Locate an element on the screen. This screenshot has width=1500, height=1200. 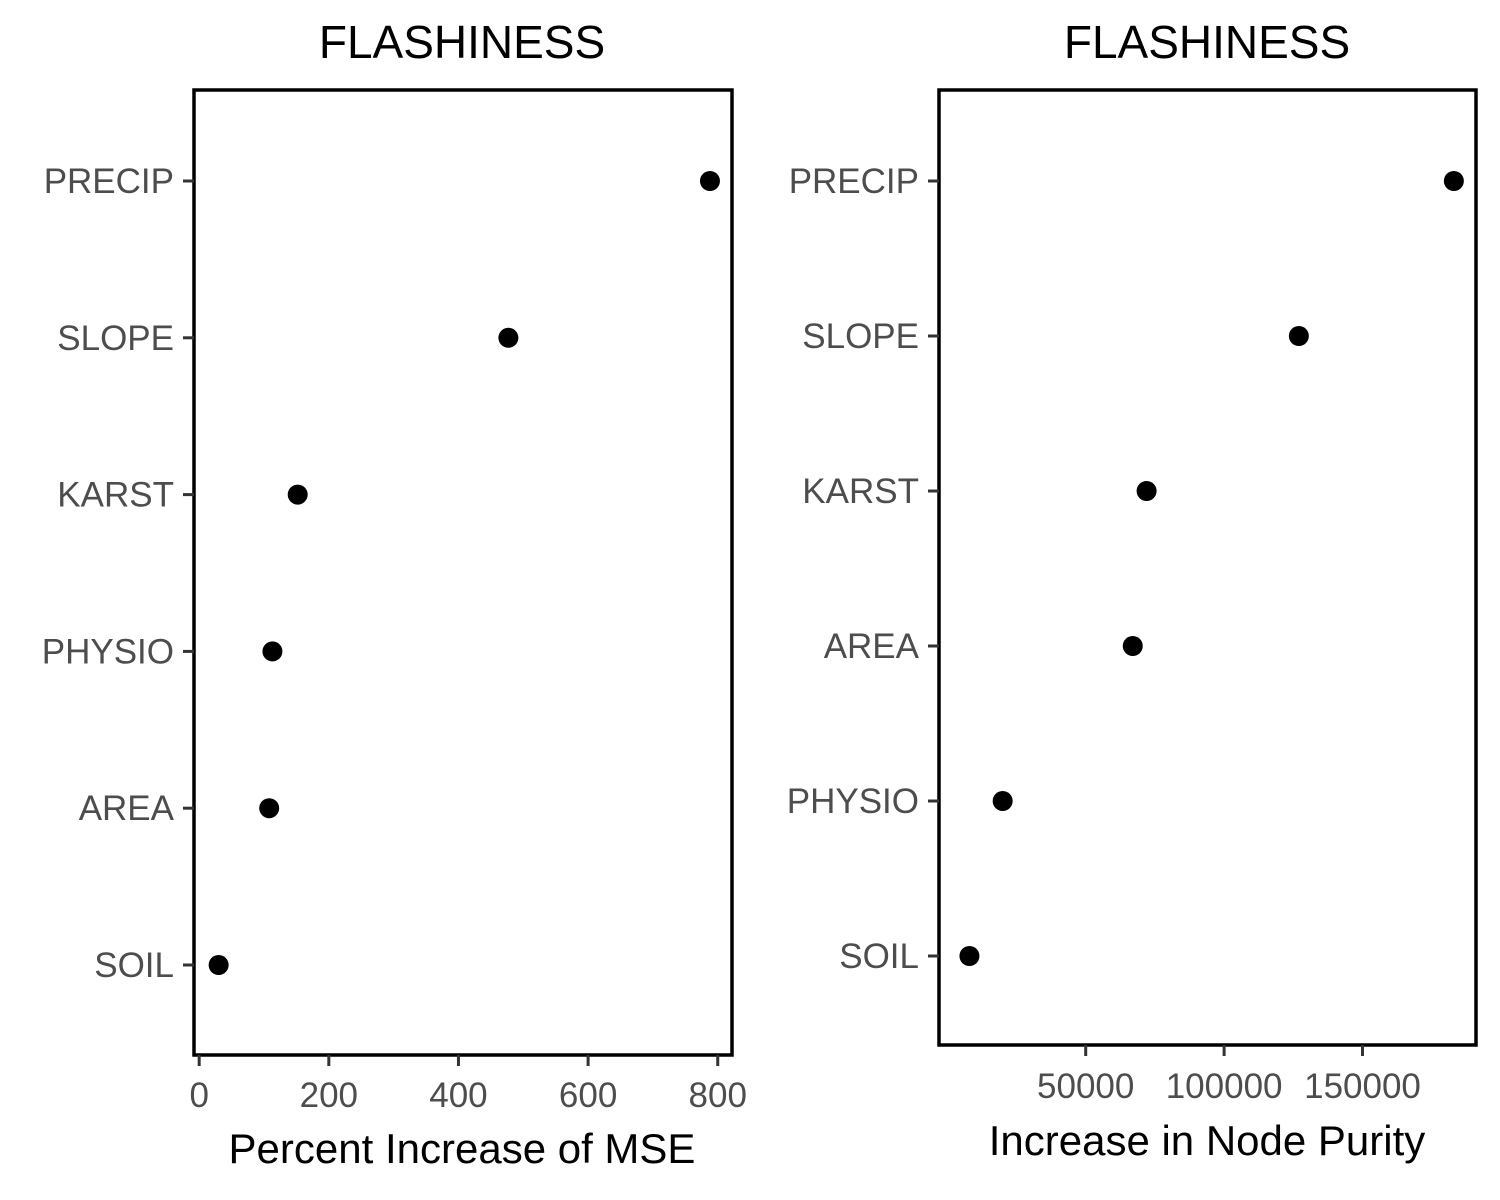
x-tick-label: 600 is located at coordinates (588, 1095).